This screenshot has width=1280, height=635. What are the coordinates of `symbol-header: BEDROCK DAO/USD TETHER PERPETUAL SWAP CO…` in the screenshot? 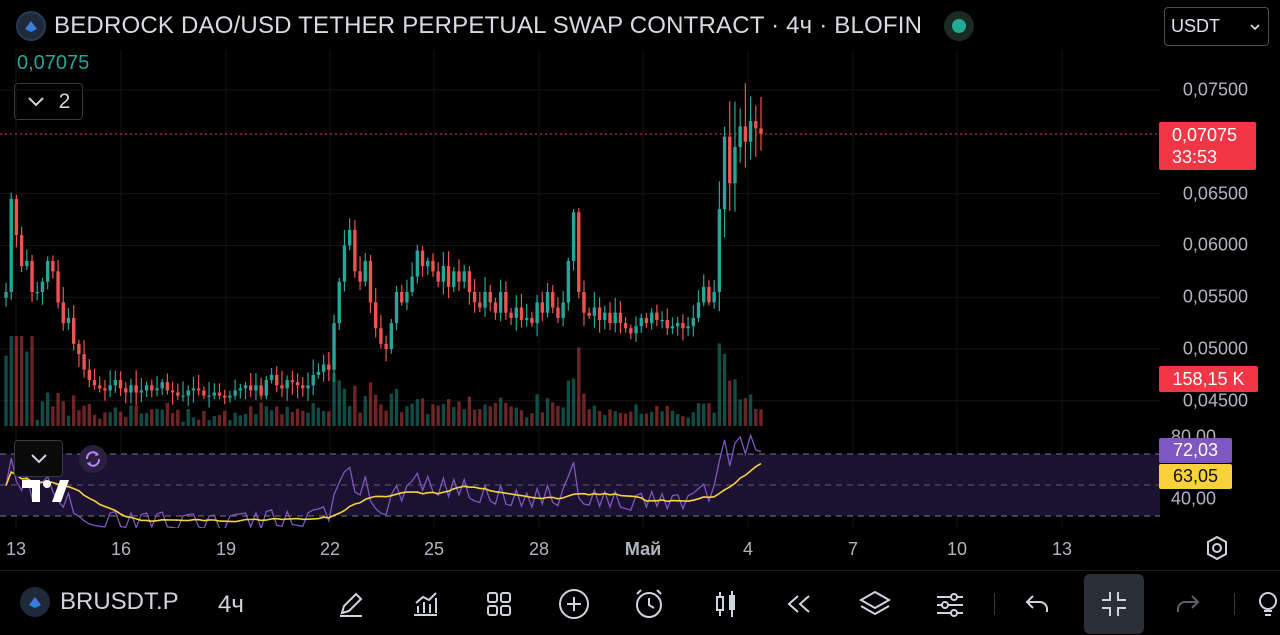 It's located at (495, 26).